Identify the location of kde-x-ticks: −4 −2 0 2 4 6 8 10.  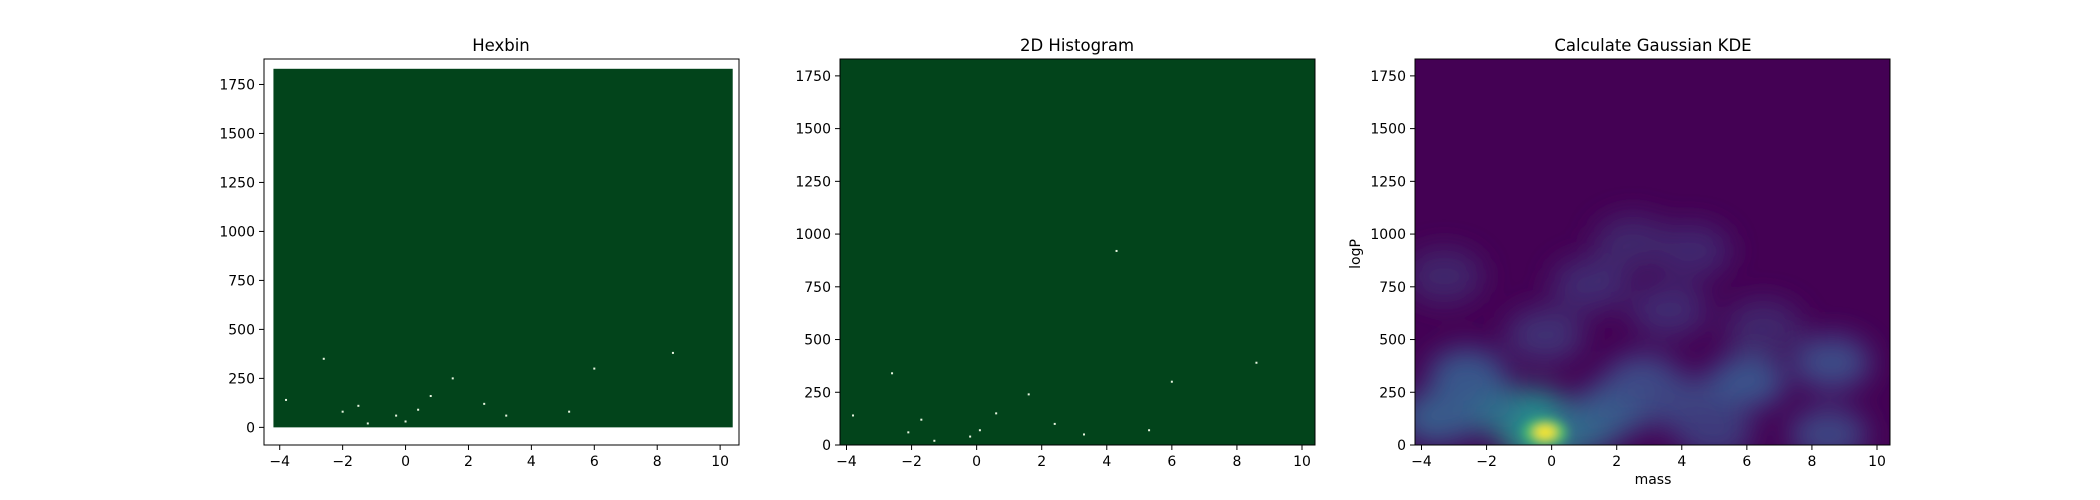
(1648, 457).